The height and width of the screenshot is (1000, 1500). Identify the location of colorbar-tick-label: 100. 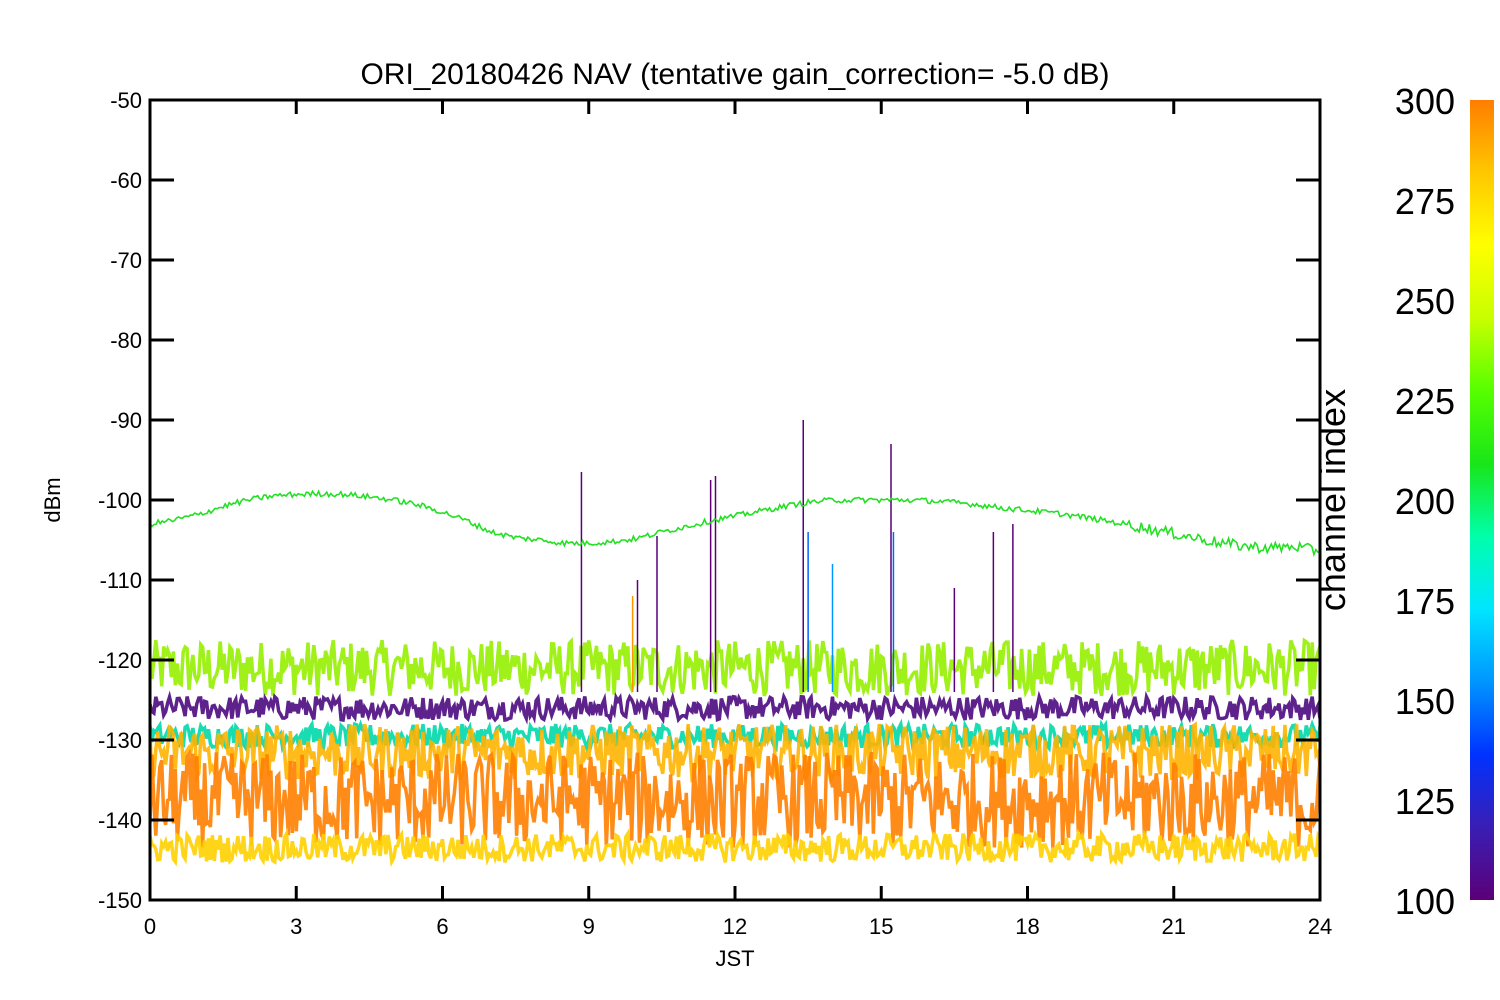
(1425, 901).